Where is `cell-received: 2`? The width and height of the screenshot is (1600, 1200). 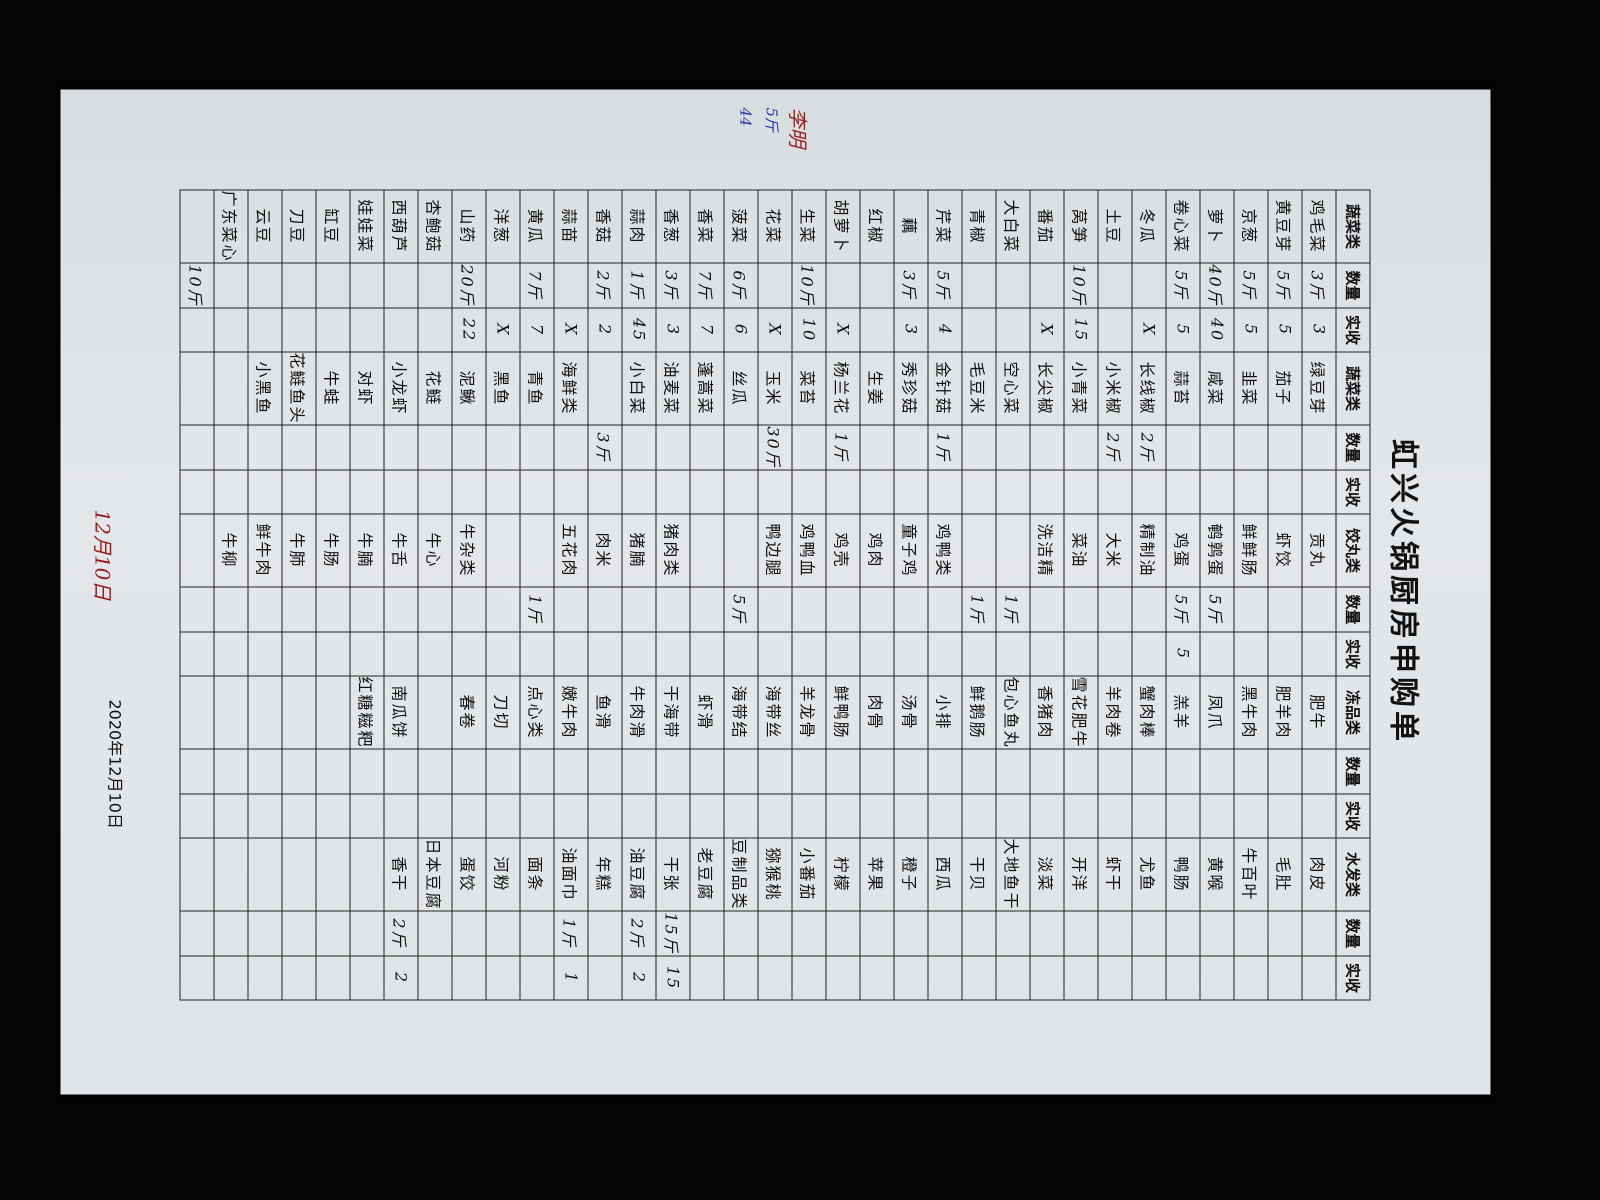
cell-received: 2 is located at coordinates (401, 978).